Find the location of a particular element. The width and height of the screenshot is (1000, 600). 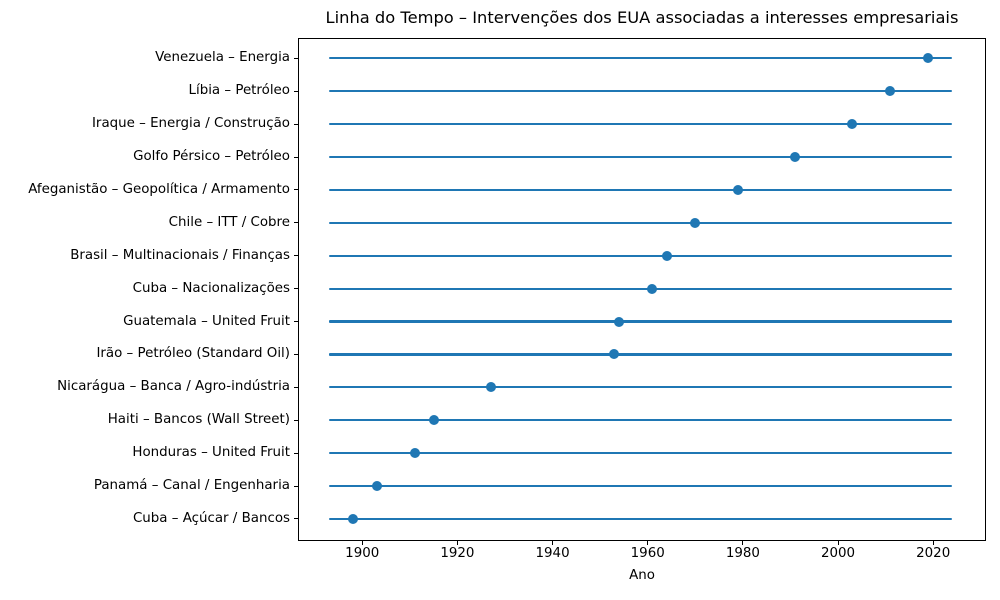

y-axis-label: Venezuela – Energia is located at coordinates (222, 58).